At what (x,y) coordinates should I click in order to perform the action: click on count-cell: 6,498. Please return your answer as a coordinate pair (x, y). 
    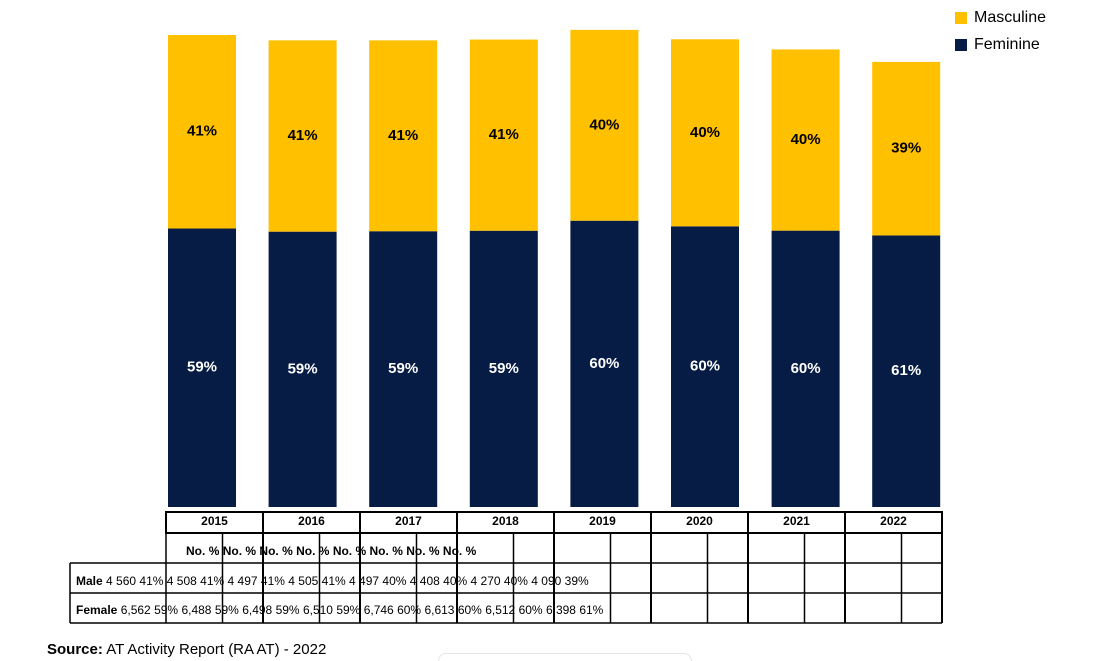
    Looking at the image, I should click on (257, 610).